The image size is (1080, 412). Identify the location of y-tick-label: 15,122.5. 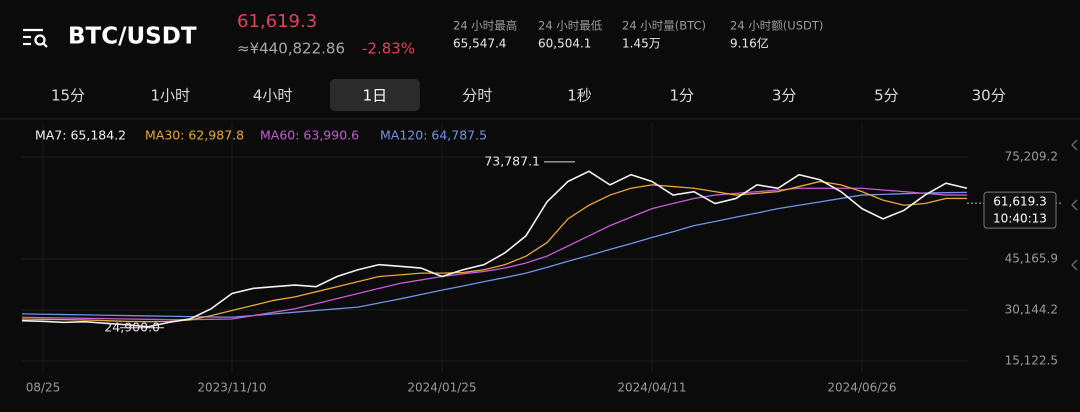
(1031, 360).